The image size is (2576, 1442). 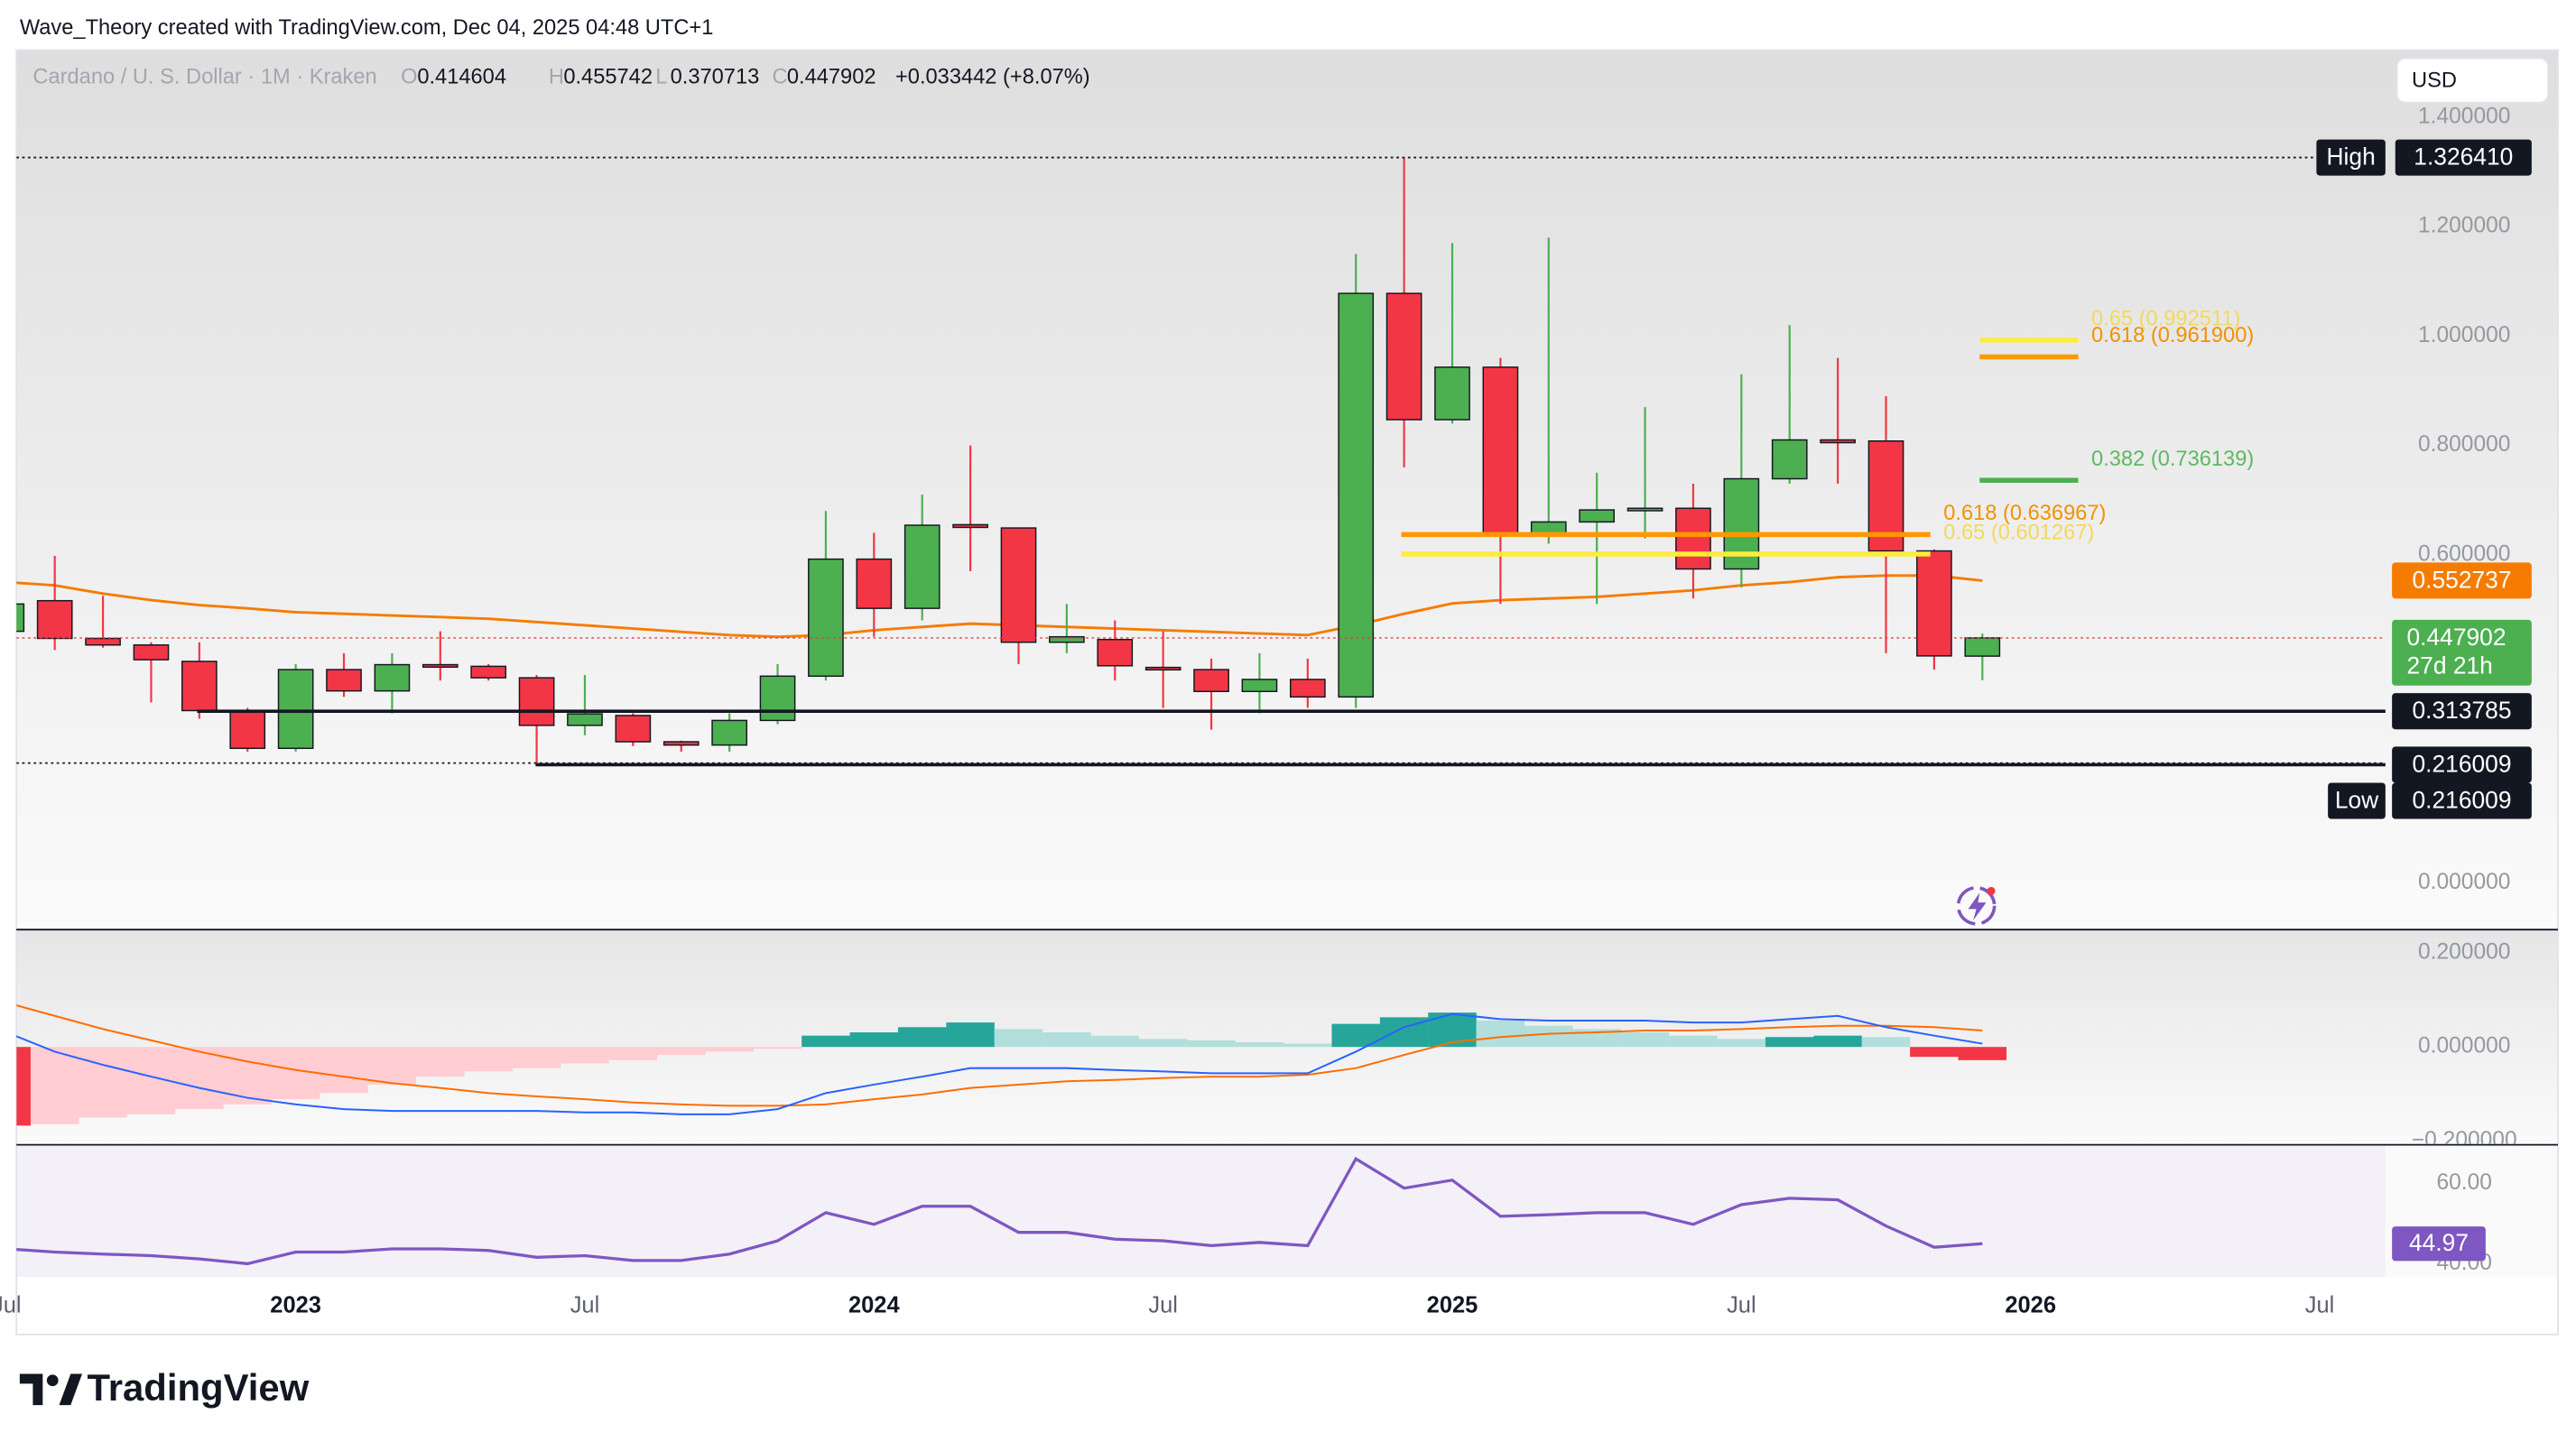 I want to click on low-value-text: 0.216009, so click(x=2461, y=799).